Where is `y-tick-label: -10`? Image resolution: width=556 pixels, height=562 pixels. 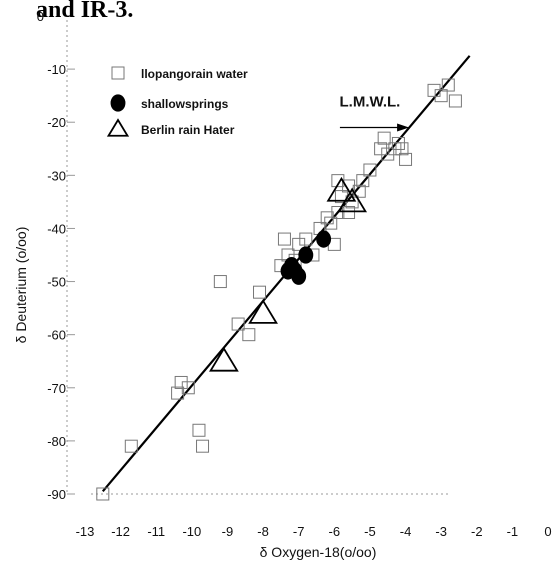
y-tick-label: -10 is located at coordinates (56, 69).